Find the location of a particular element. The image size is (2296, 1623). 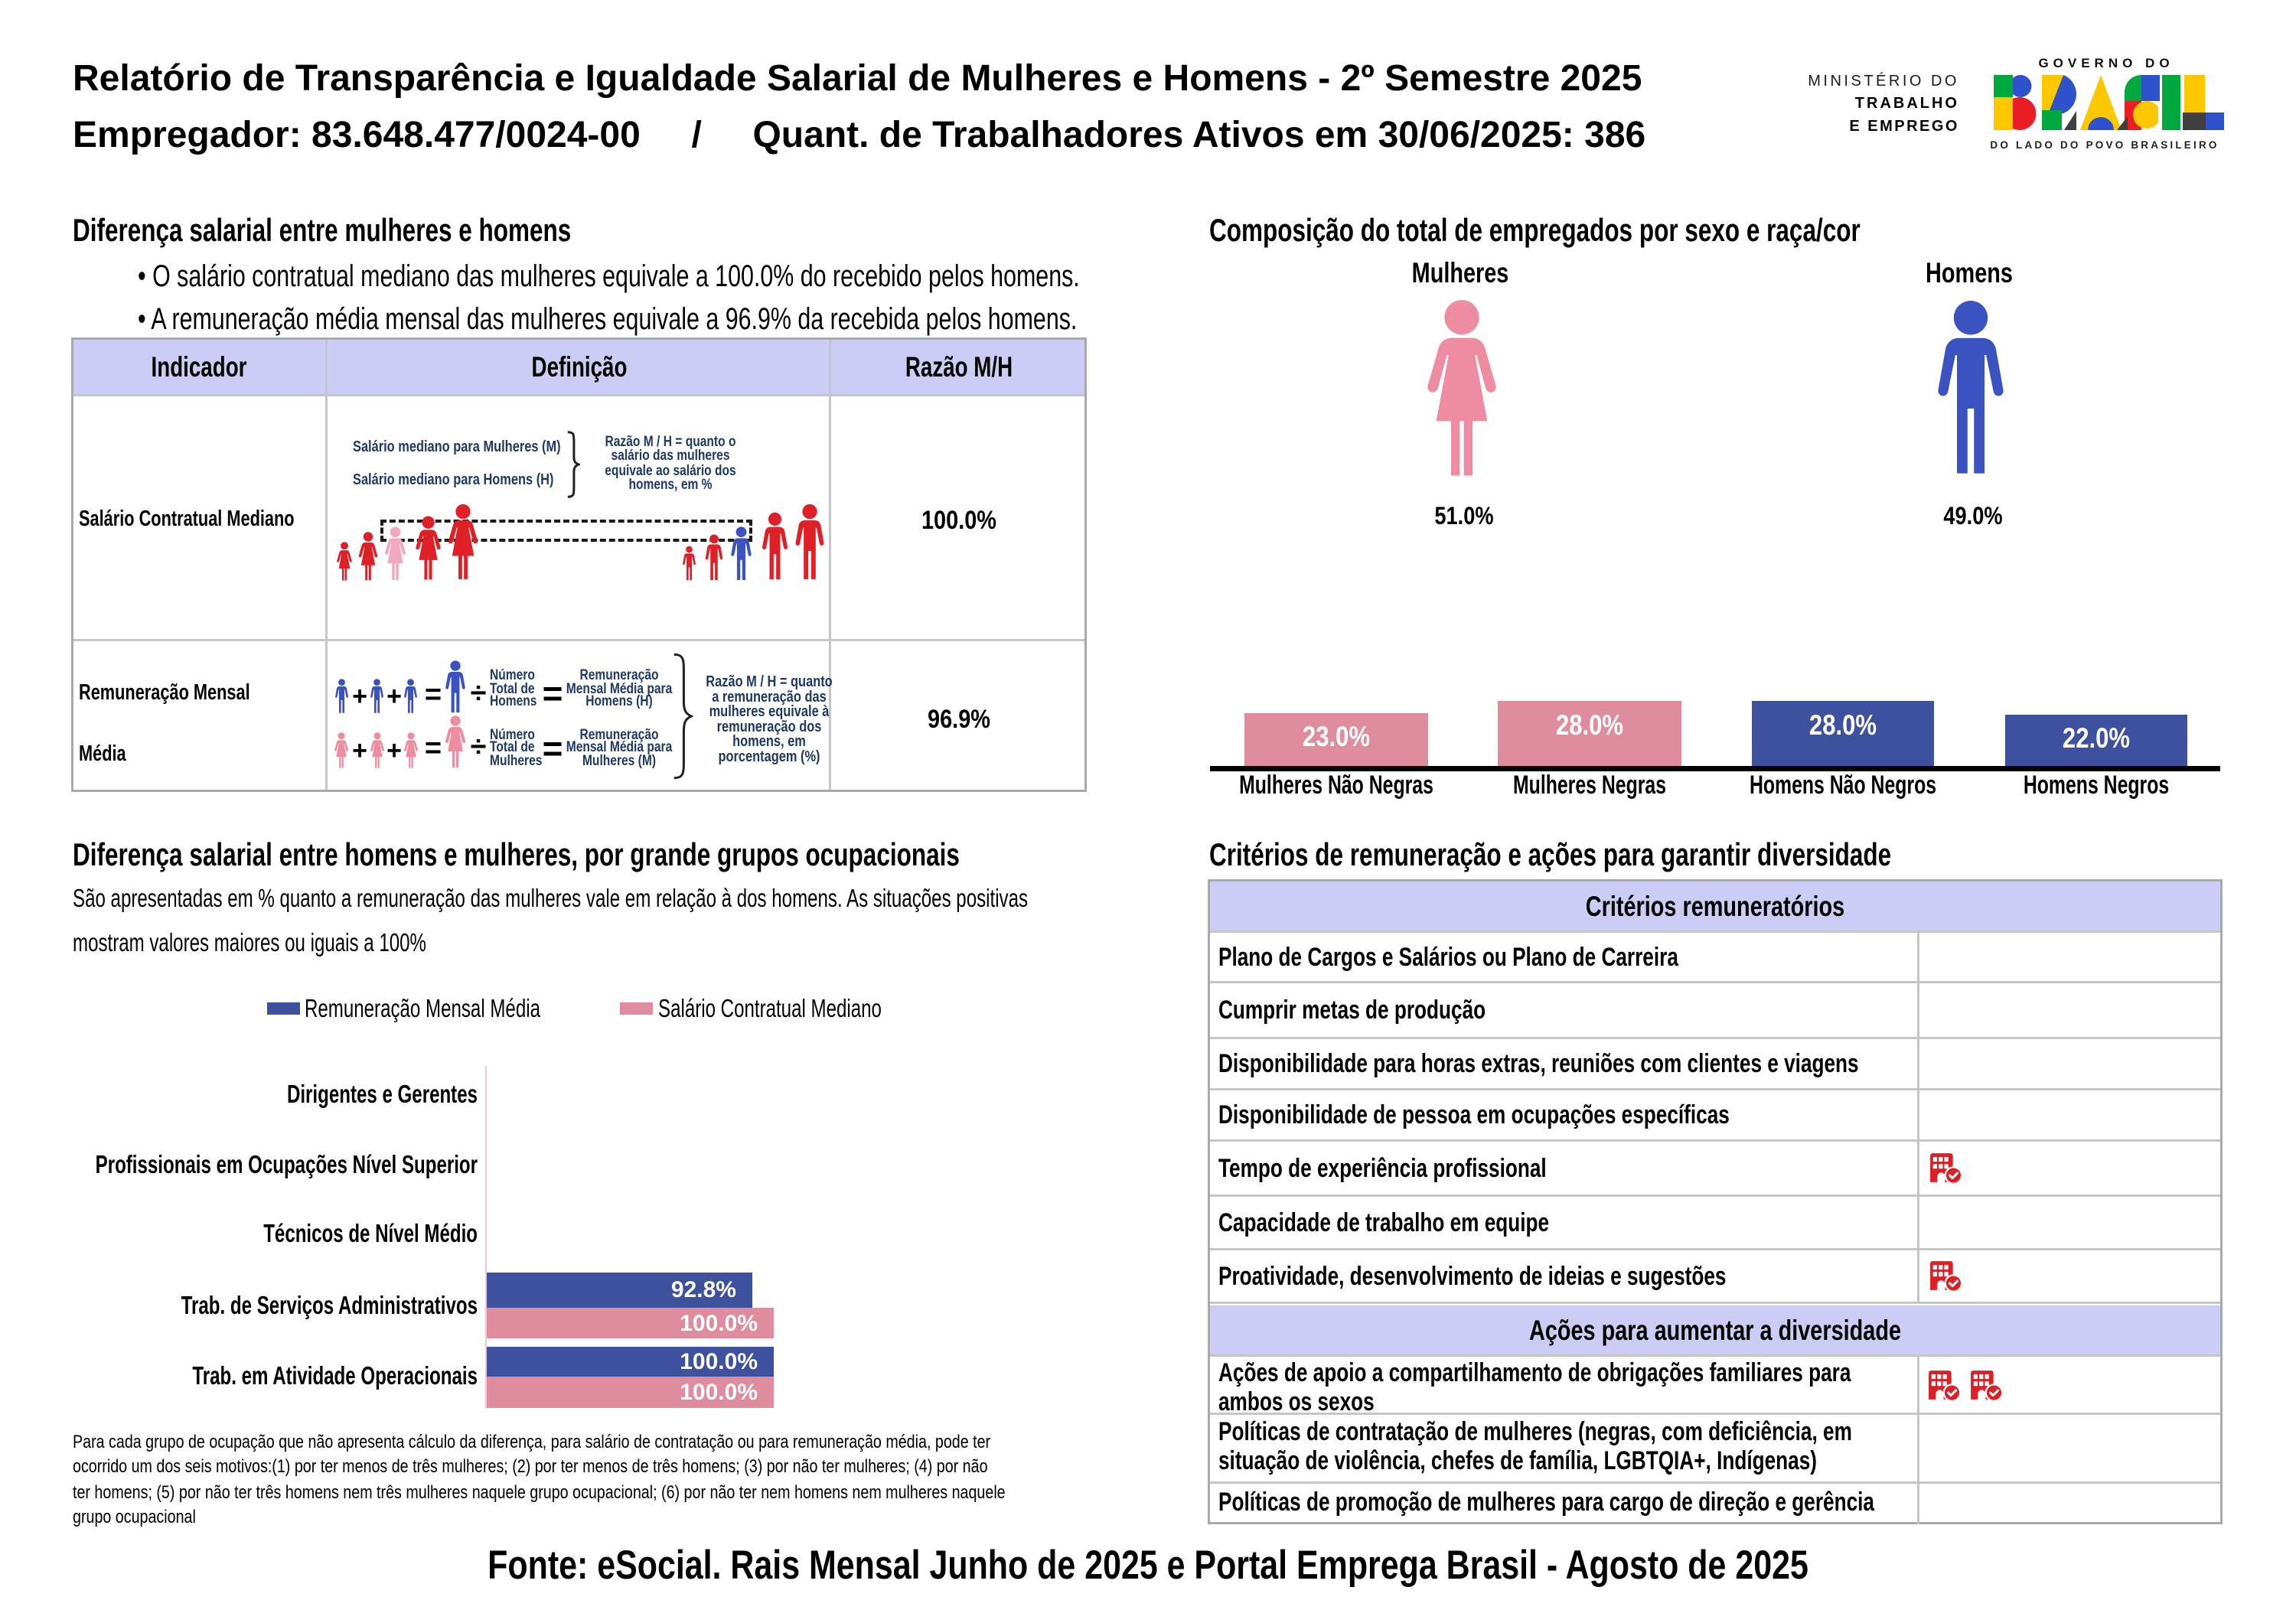

svg-text: DO LADO DO POVO BRASILEIRO is located at coordinates (2104, 145).